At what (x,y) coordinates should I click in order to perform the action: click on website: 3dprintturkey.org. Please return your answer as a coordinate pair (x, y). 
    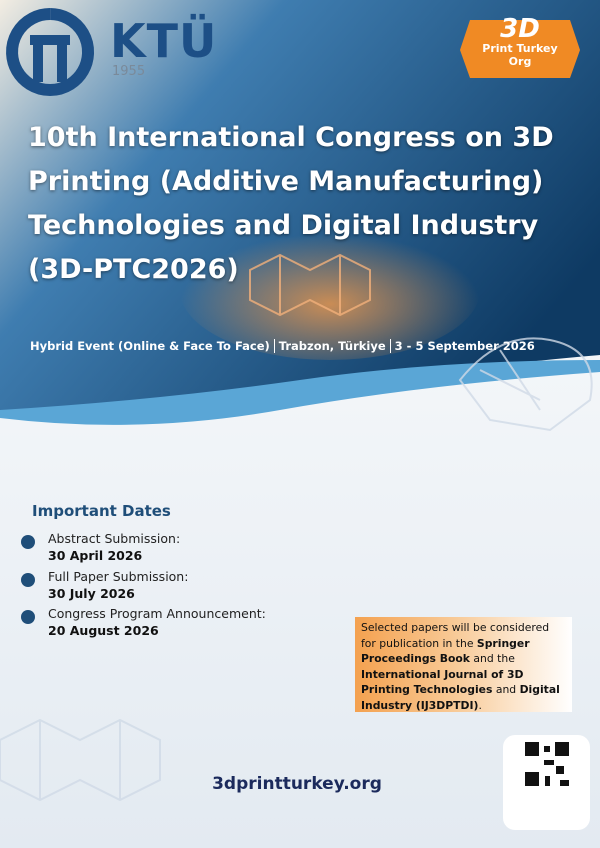
    Looking at the image, I should click on (297, 784).